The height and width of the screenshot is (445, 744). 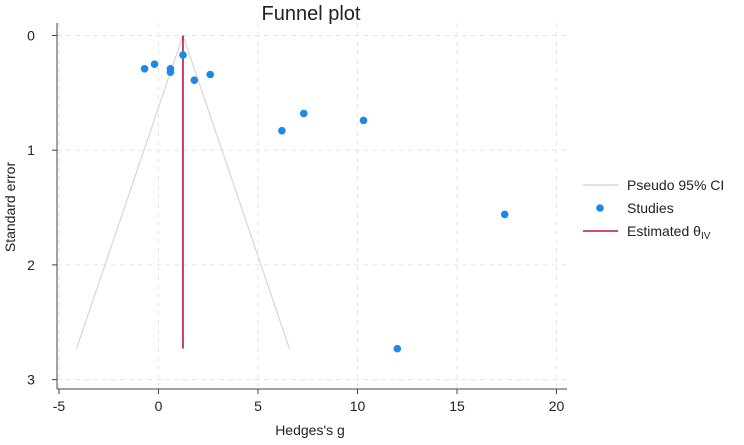 I want to click on x-tick-label: -5, so click(x=59, y=406).